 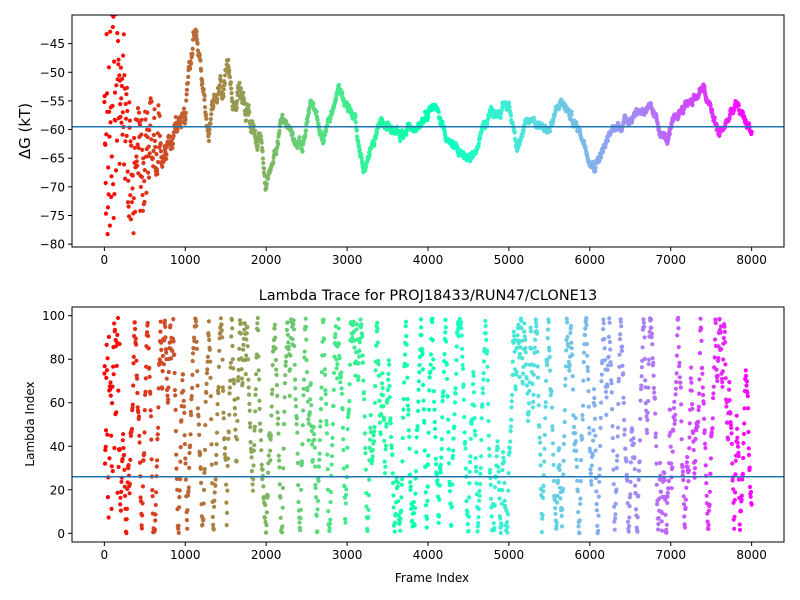 I want to click on dg-x-tick-label: 6000, so click(x=590, y=260).